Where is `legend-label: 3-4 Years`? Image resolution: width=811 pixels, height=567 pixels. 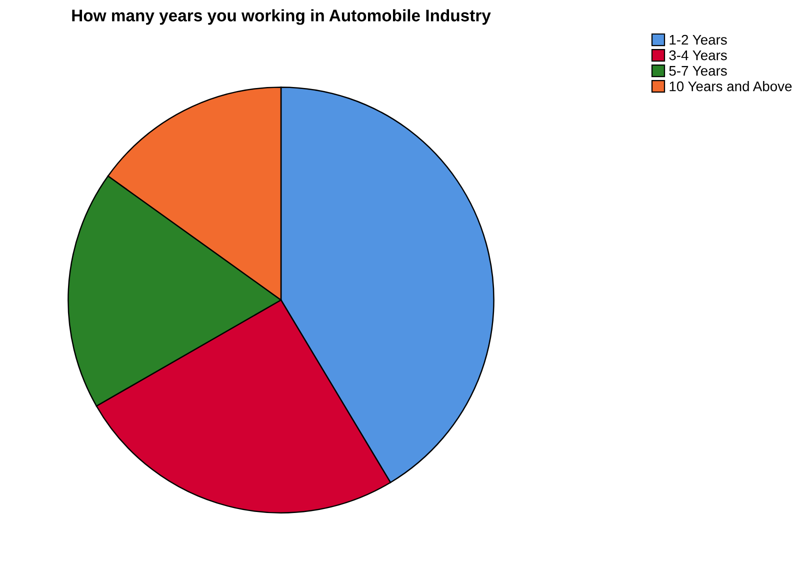
legend-label: 3-4 Years is located at coordinates (698, 55).